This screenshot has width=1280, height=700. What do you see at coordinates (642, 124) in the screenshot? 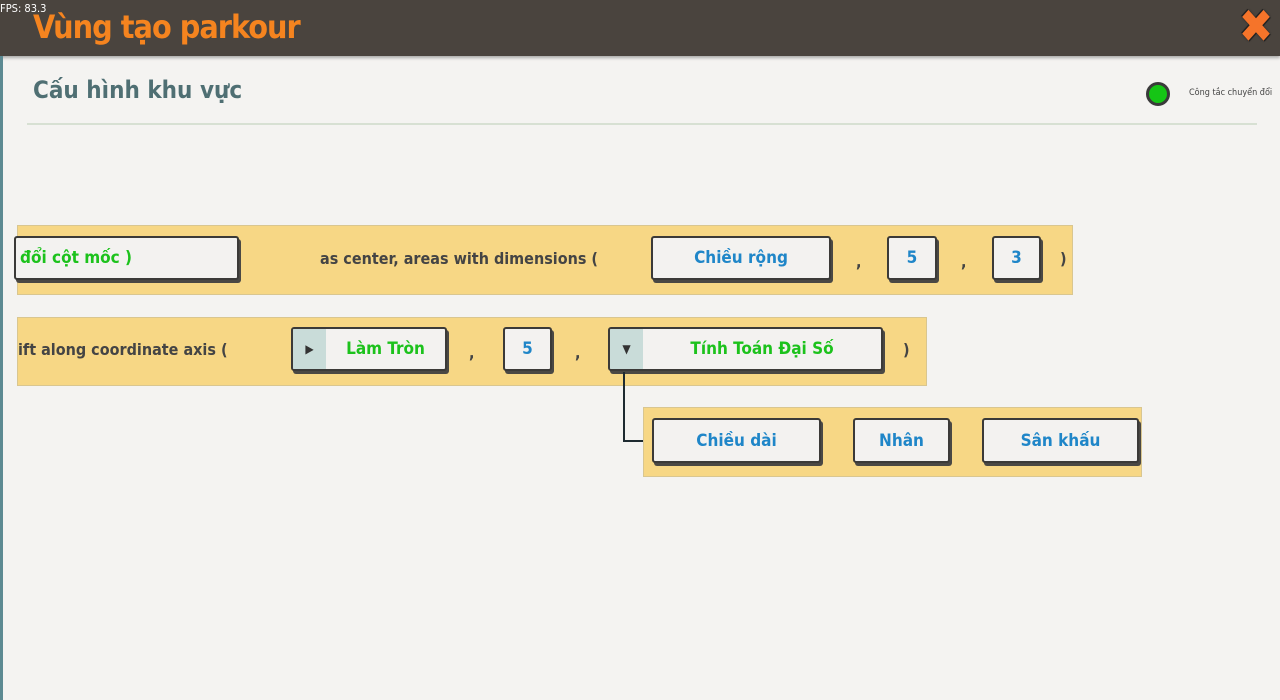
I see `divider` at bounding box center [642, 124].